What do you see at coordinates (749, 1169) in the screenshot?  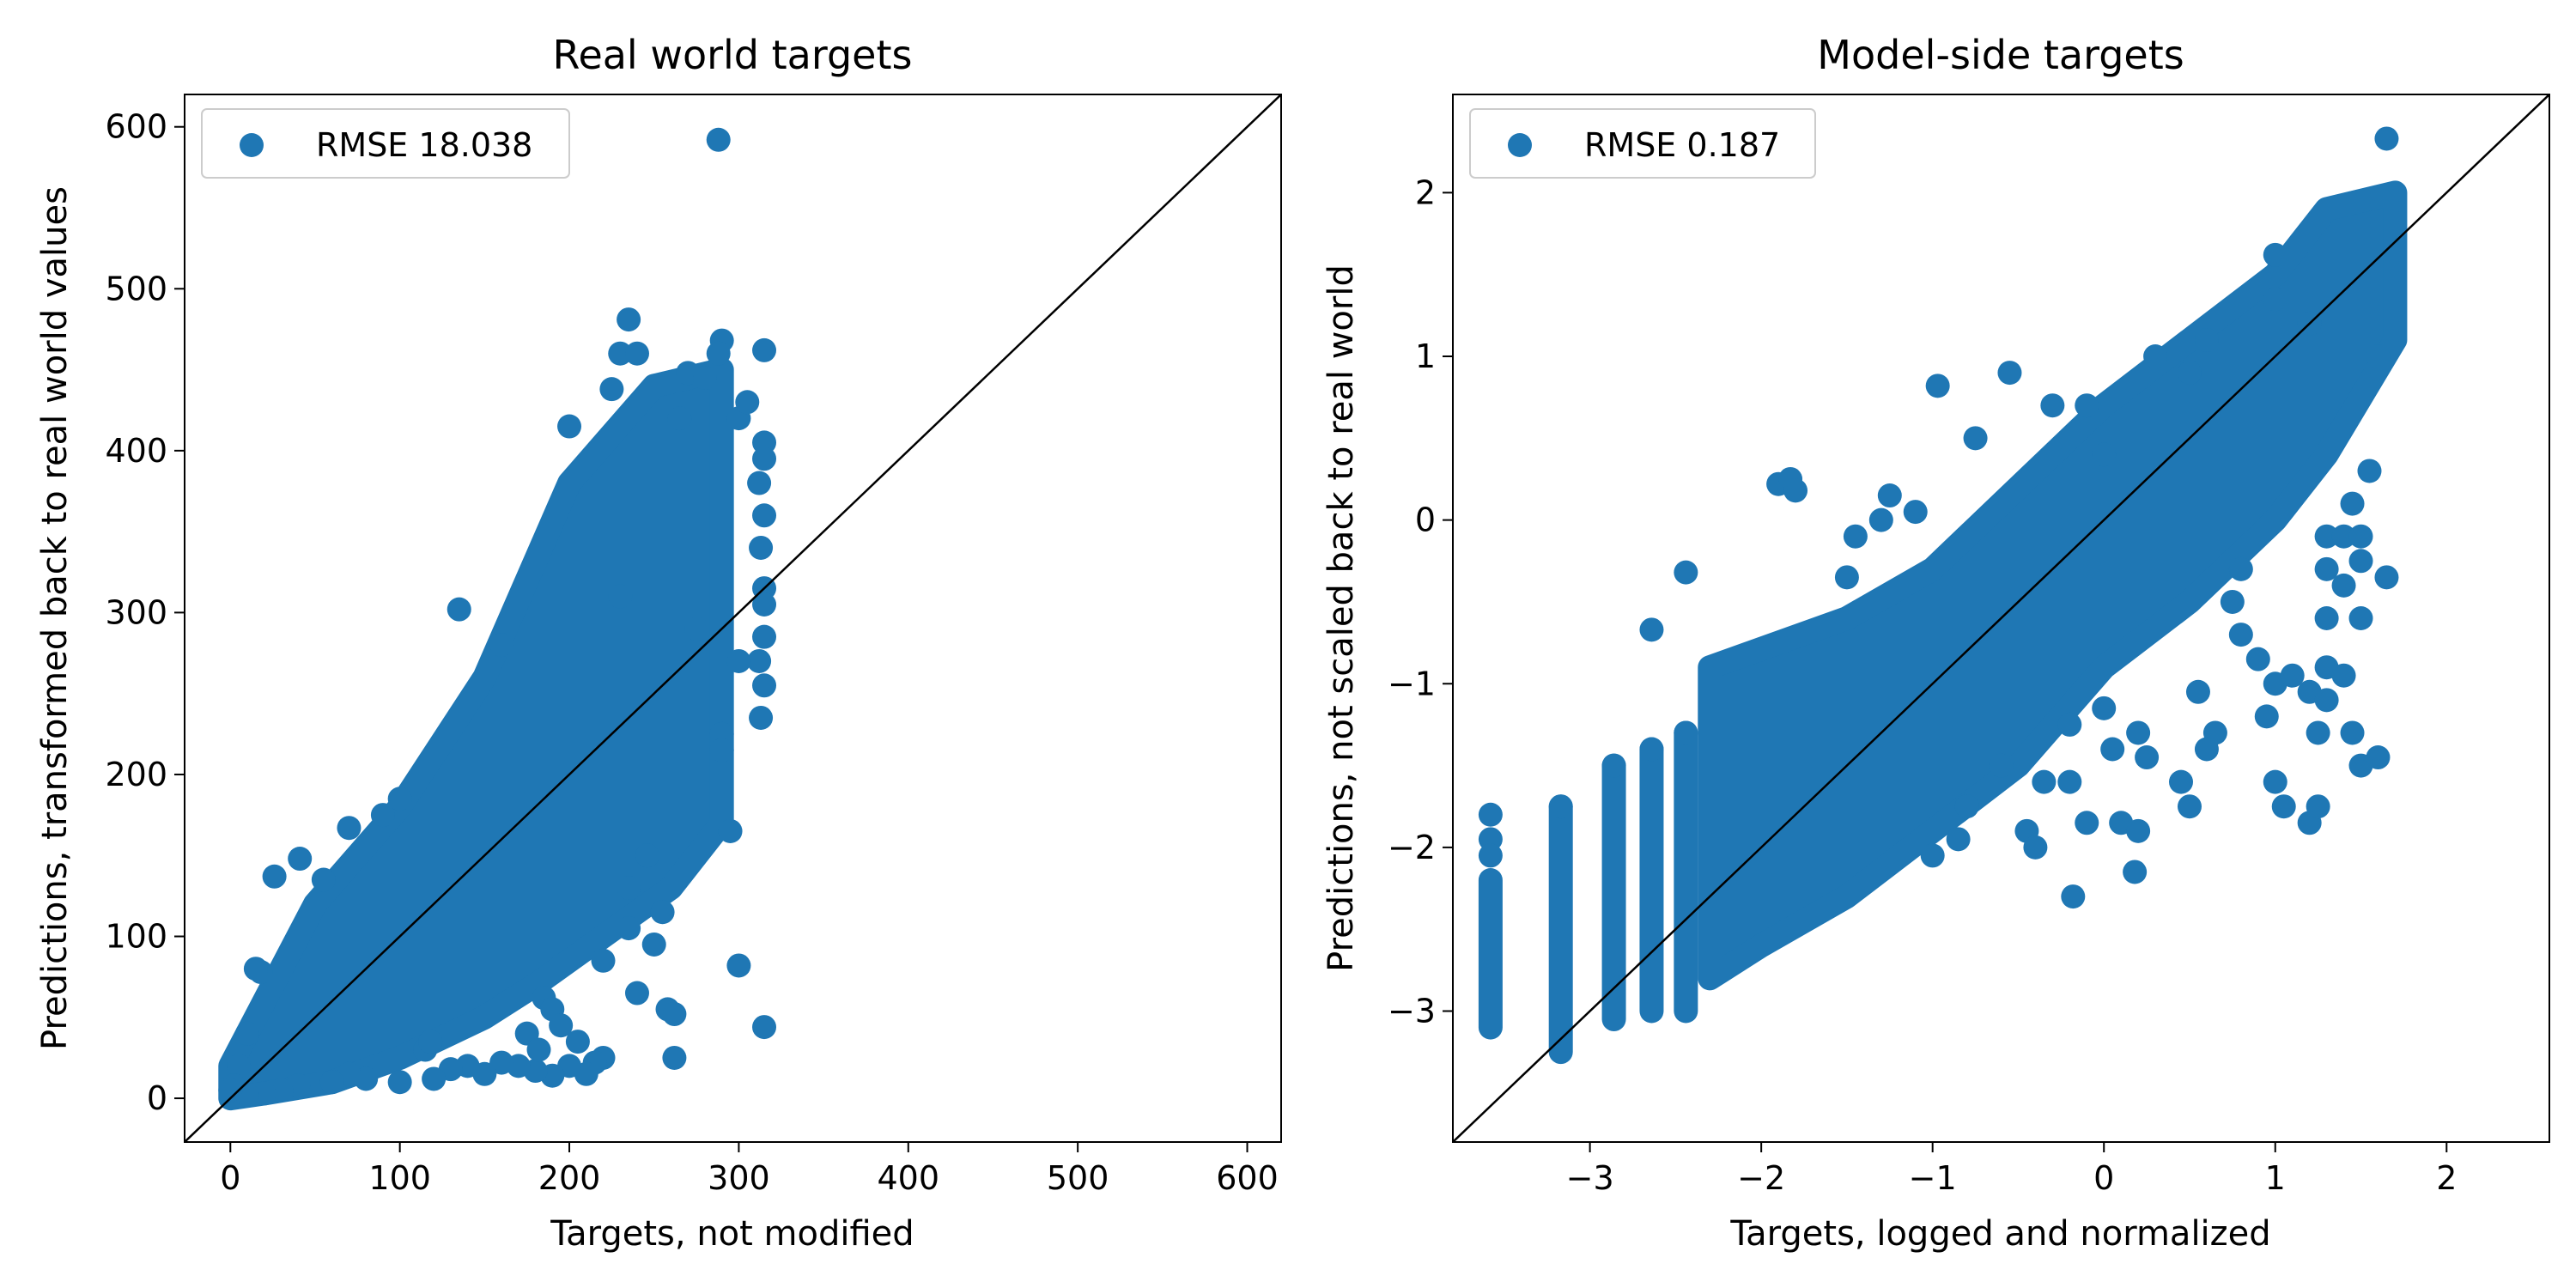 I see `x-axis: 0 100 200 300 400 500 600` at bounding box center [749, 1169].